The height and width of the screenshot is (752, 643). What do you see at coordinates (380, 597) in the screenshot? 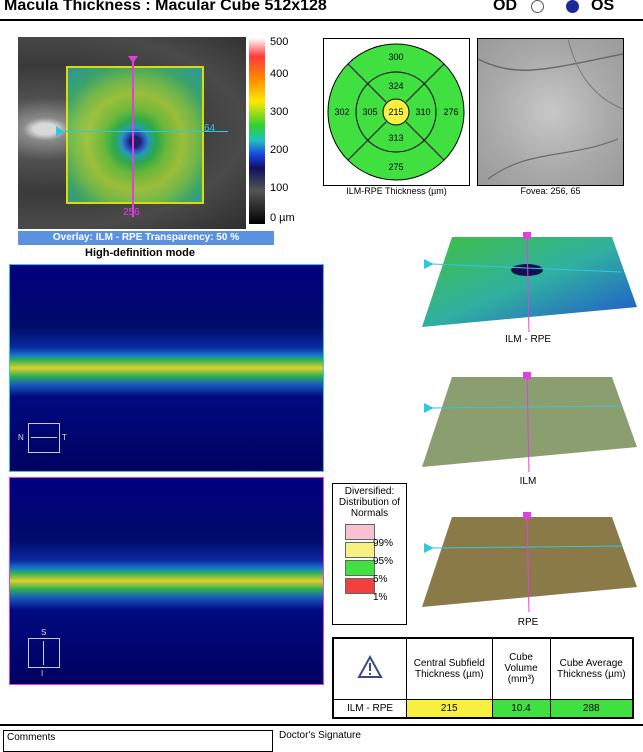
I see `legend-label: 1%` at bounding box center [380, 597].